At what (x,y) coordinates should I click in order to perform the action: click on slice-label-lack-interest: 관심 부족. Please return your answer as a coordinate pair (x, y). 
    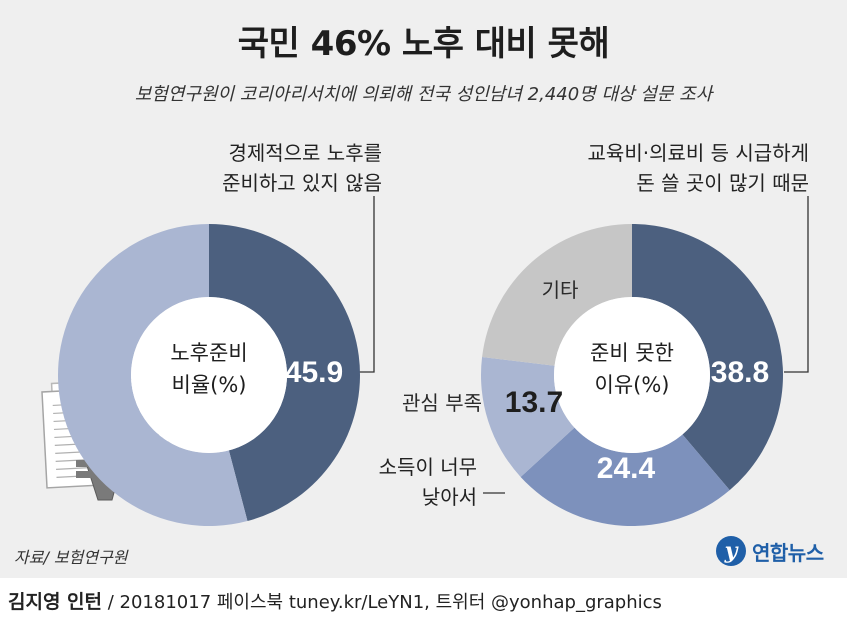
    Looking at the image, I should click on (442, 403).